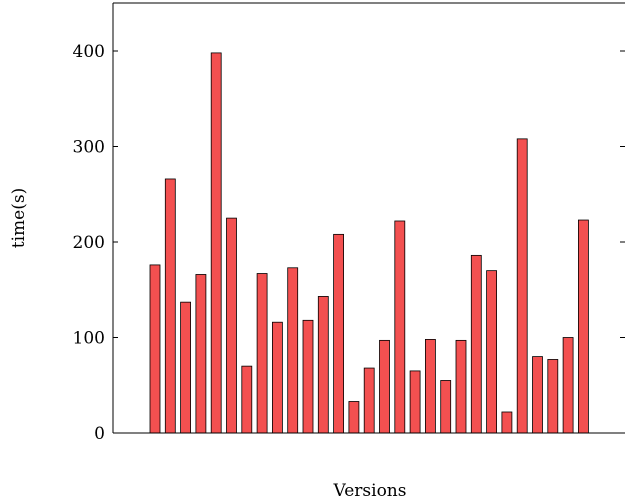 The height and width of the screenshot is (504, 625). Describe the element at coordinates (89, 52) in the screenshot. I see `y-tick-label-400: 400` at that location.